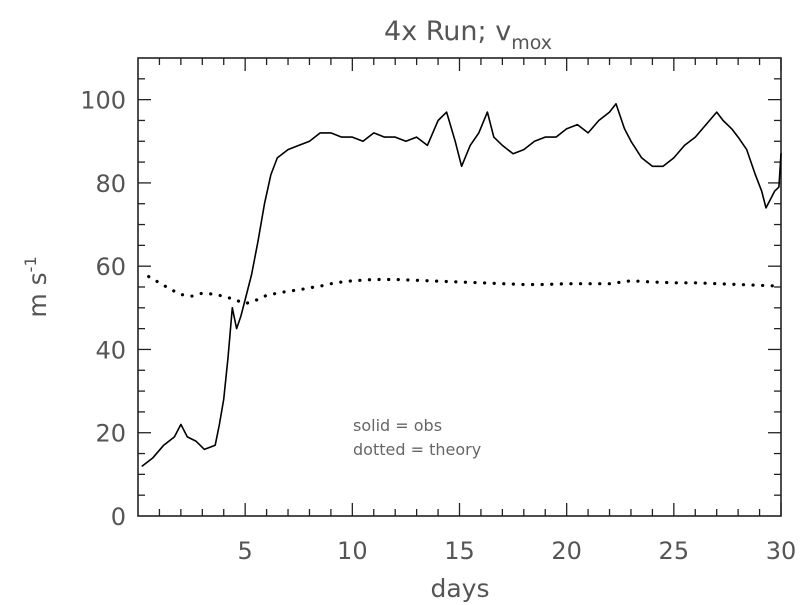 This screenshot has width=803, height=605. I want to click on chart-title-main: 4x Run; v, so click(447, 31).